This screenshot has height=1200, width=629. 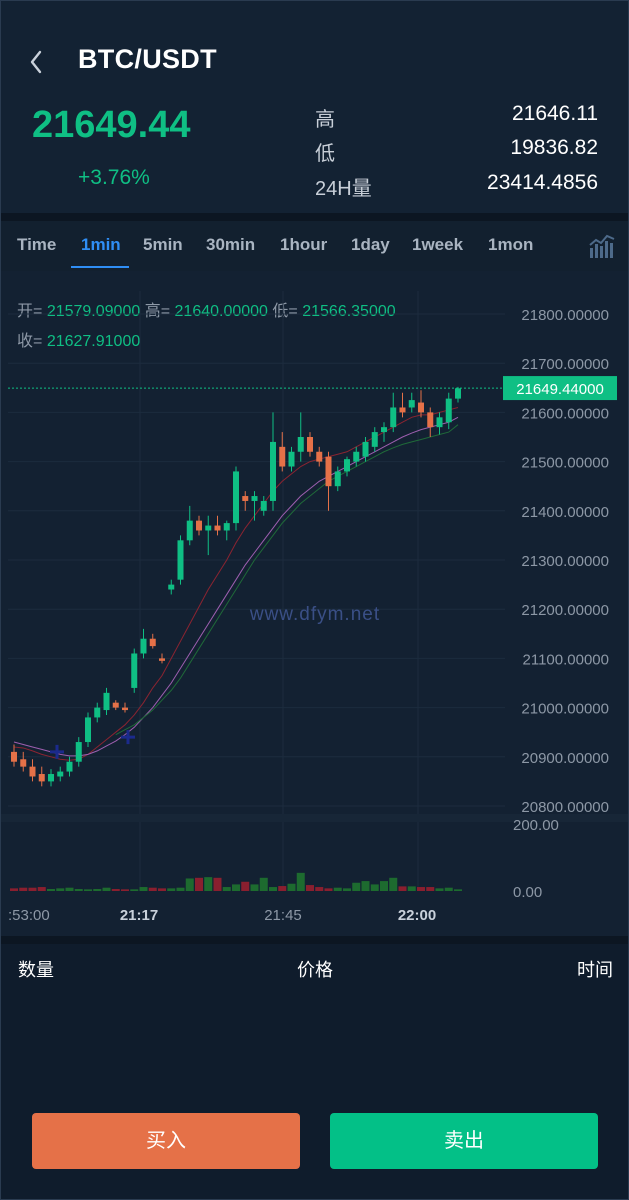 I want to click on high-label: 高, so click(x=325, y=120).